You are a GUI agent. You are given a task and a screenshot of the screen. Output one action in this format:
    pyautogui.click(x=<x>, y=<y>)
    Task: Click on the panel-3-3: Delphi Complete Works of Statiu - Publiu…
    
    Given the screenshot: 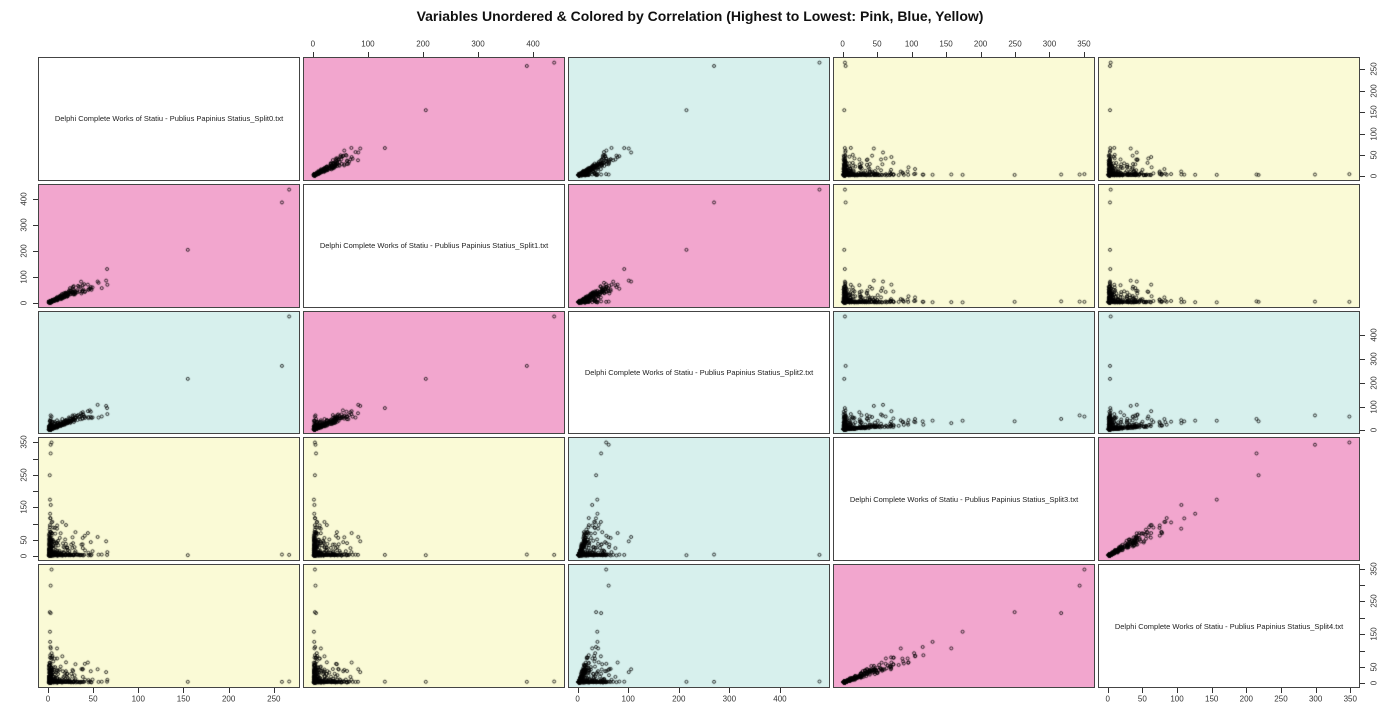 What is the action you would take?
    pyautogui.click(x=964, y=499)
    